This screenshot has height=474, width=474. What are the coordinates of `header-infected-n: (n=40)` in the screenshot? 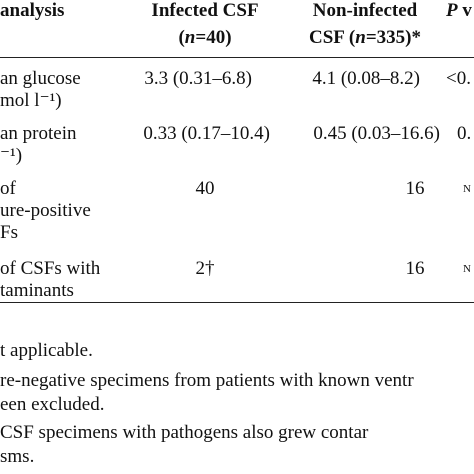 It's located at (205, 37).